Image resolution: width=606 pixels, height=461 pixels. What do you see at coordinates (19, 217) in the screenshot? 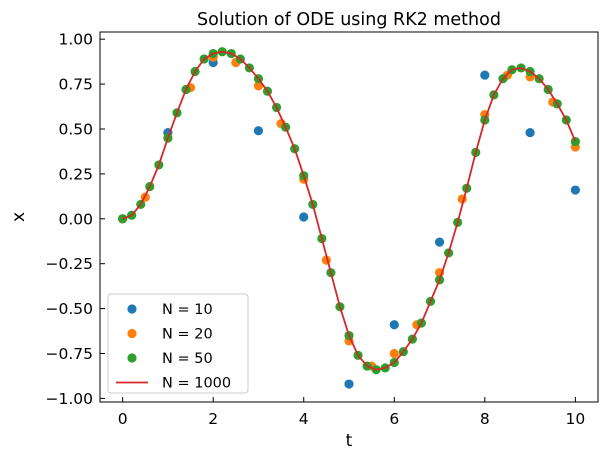
I see `y-axis-label: x` at bounding box center [19, 217].